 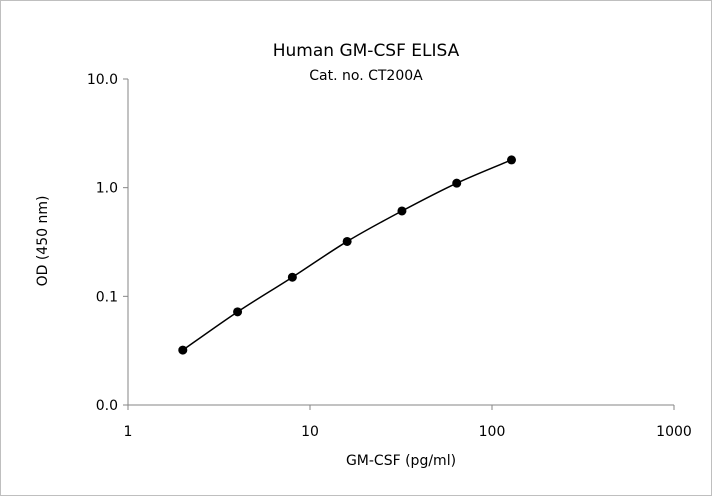 What do you see at coordinates (107, 189) in the screenshot?
I see `y-tick-label: 1.0` at bounding box center [107, 189].